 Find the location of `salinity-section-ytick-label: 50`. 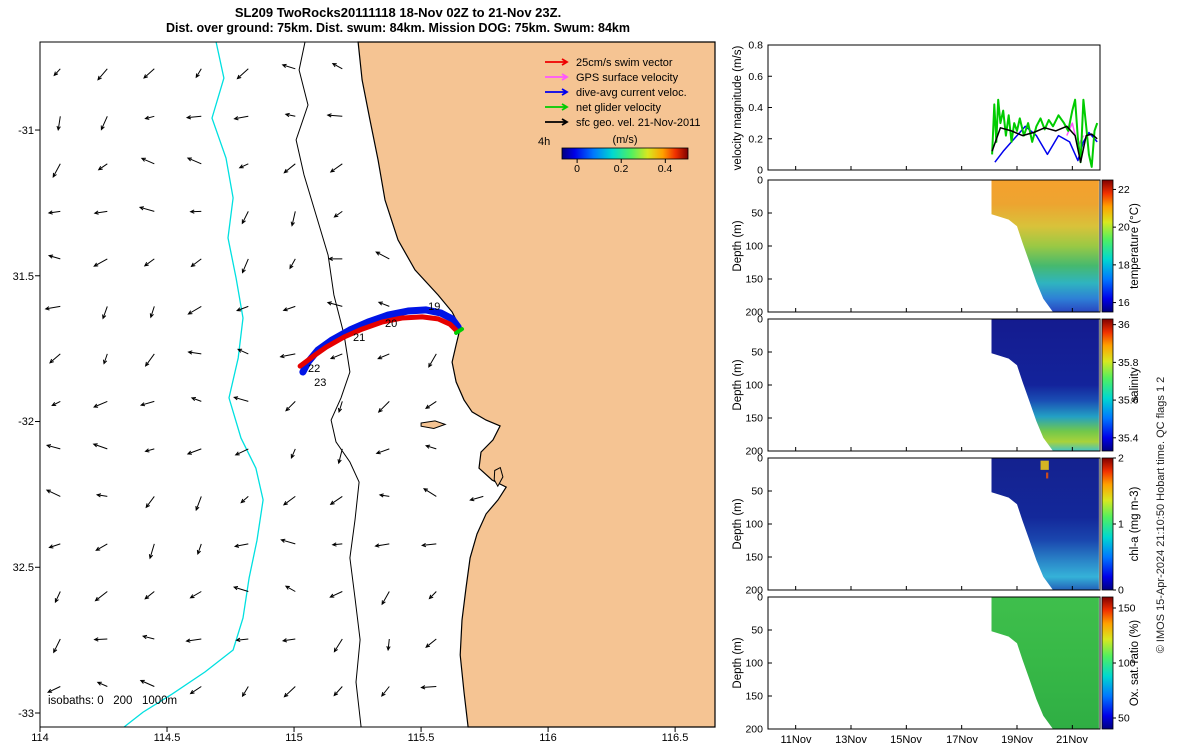

salinity-section-ytick-label: 50 is located at coordinates (757, 353).